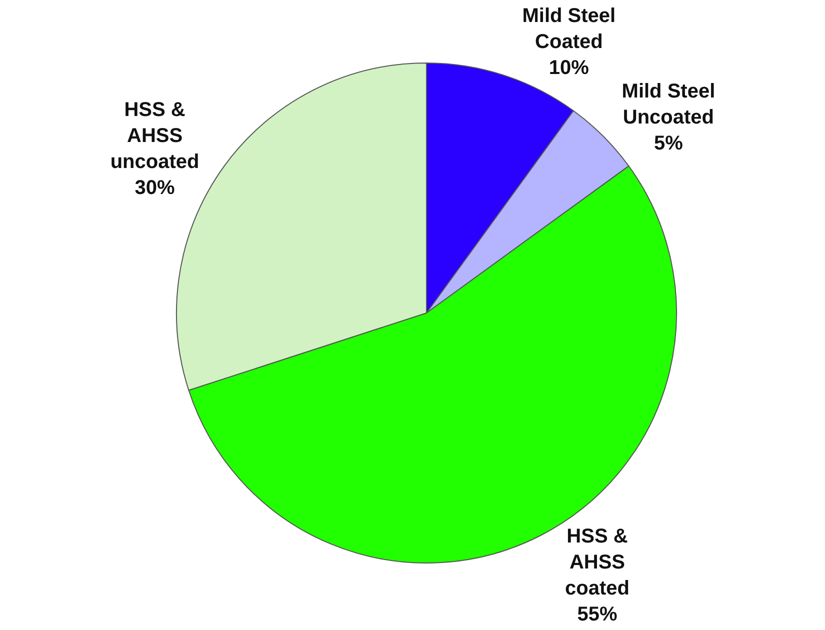  What do you see at coordinates (597, 562) in the screenshot?
I see `slice-label: HSS & AHSS coated` at bounding box center [597, 562].